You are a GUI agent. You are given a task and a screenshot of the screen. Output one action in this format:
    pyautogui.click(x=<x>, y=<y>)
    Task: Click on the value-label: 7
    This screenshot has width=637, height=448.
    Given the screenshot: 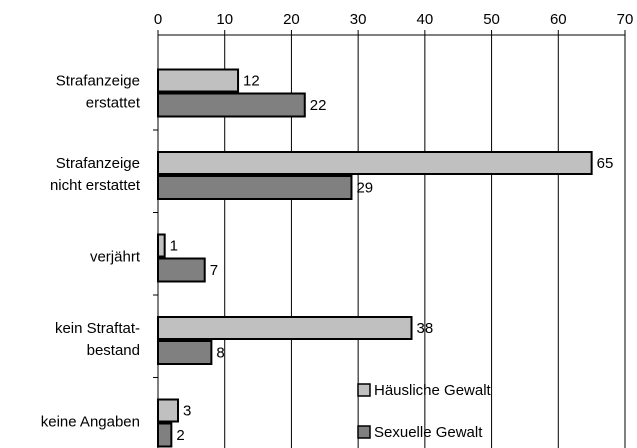 What is the action you would take?
    pyautogui.click(x=214, y=270)
    